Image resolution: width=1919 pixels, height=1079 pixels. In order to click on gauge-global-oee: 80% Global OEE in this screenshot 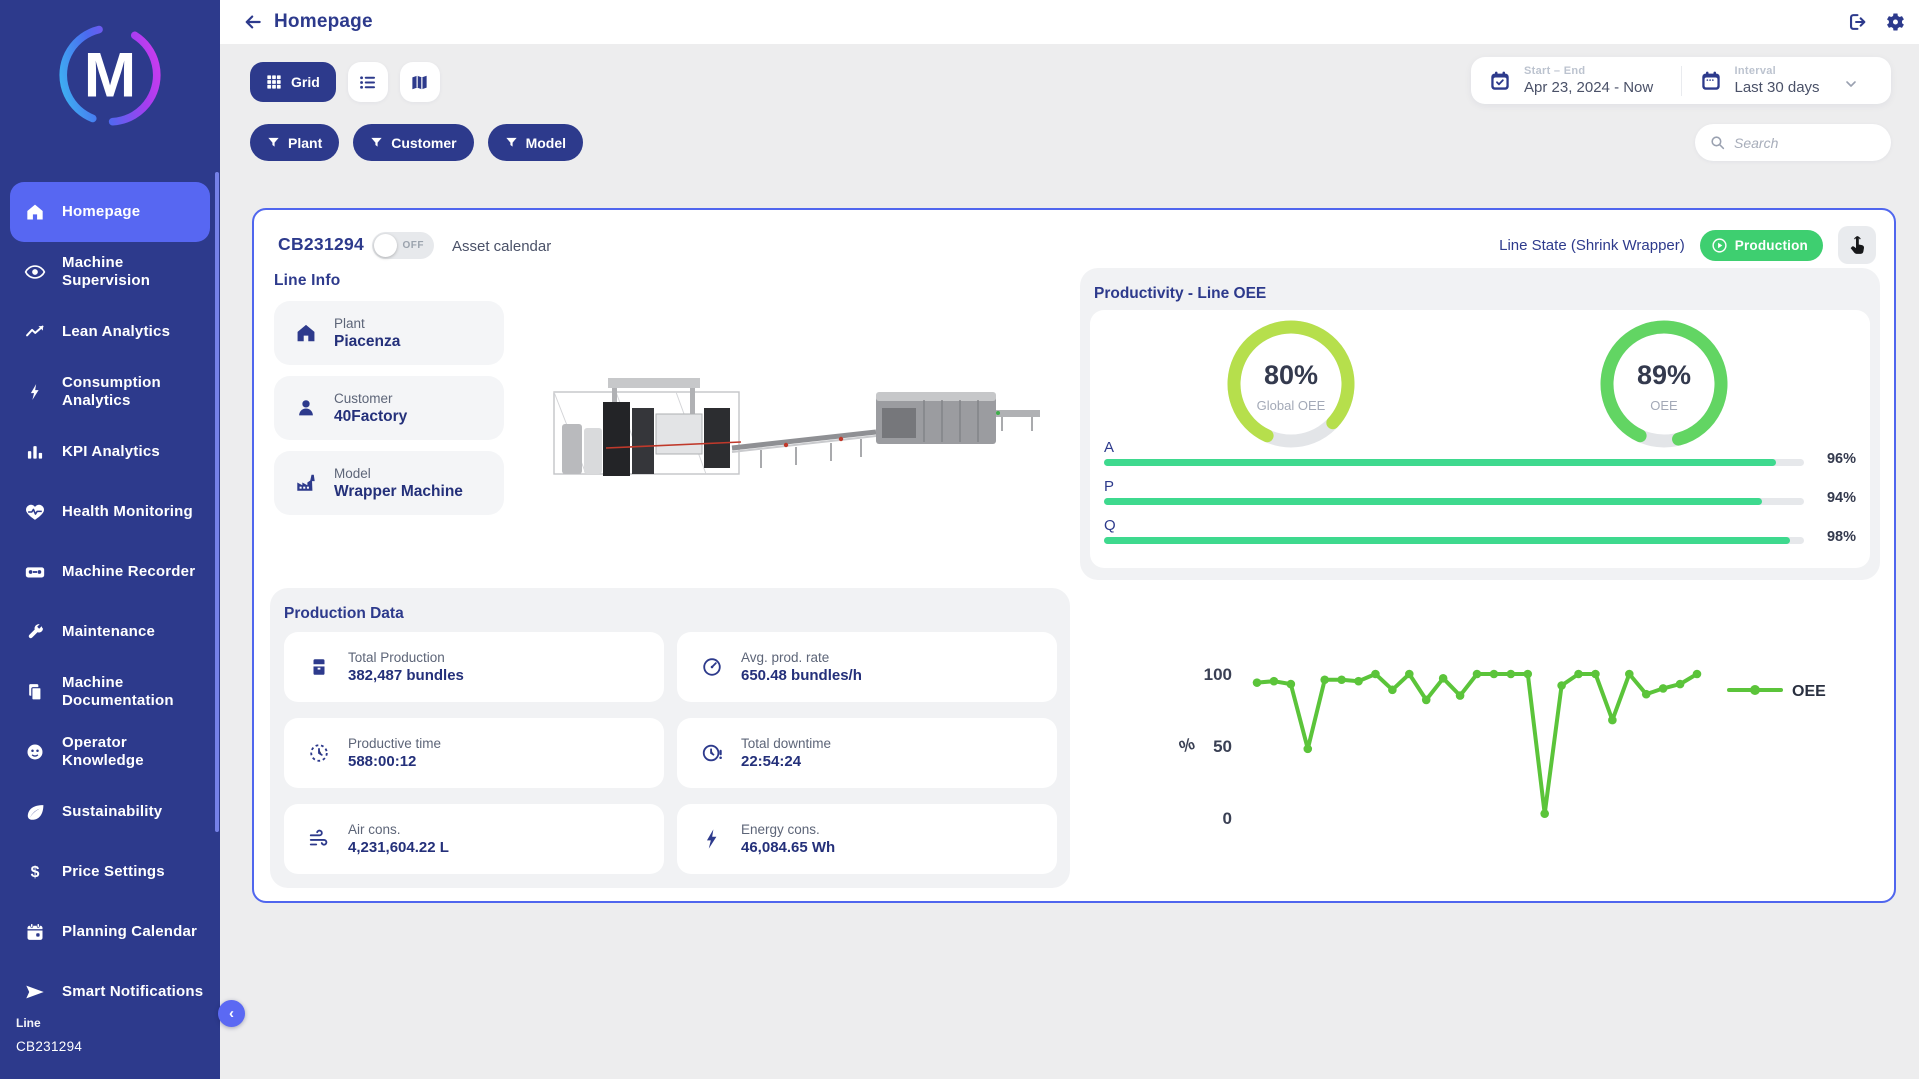, I will do `click(1291, 384)`.